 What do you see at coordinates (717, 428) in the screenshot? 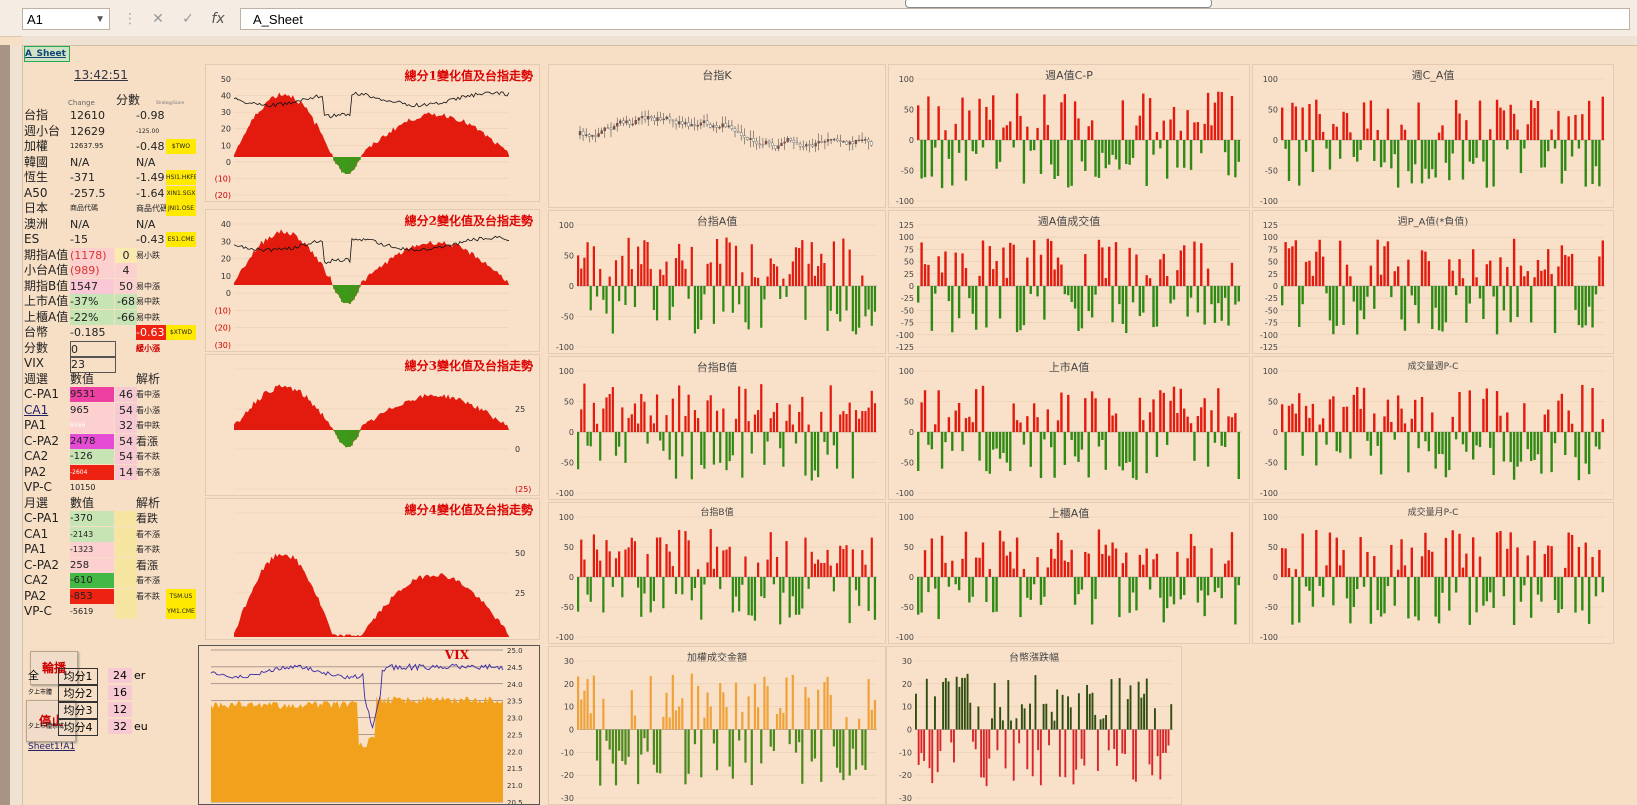
I see `tx-b-chart: 台指B值 100 50 0 -50 -100` at bounding box center [717, 428].